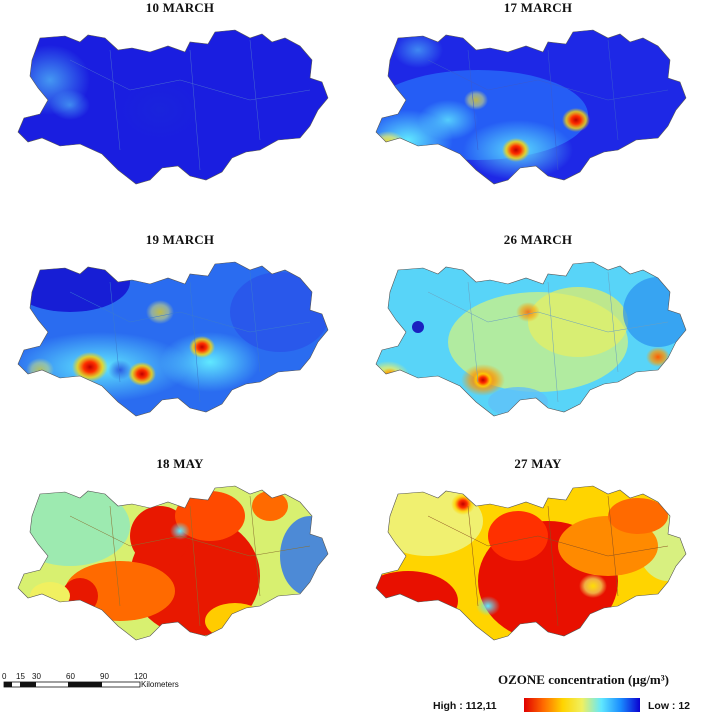 The width and height of the screenshot is (708, 716). Describe the element at coordinates (531, 107) in the screenshot. I see `map-17-march` at that location.